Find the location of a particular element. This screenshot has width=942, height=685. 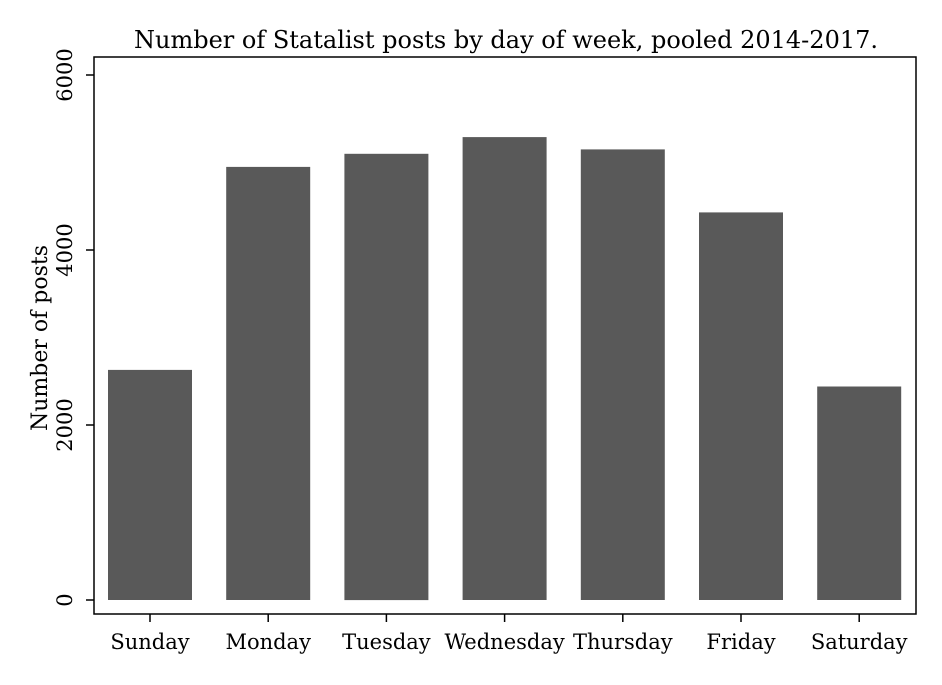

bar-friday is located at coordinates (741, 406).